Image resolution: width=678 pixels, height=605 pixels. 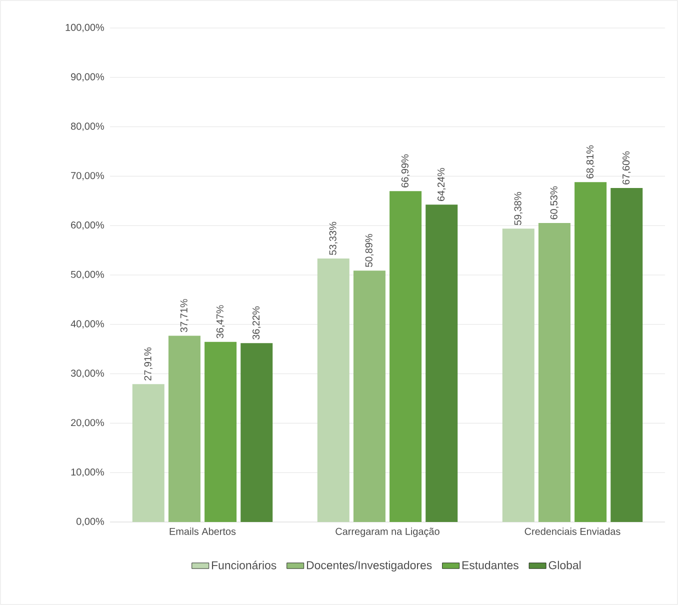 I want to click on x-tick-label: Emails Abertos, so click(x=203, y=531).